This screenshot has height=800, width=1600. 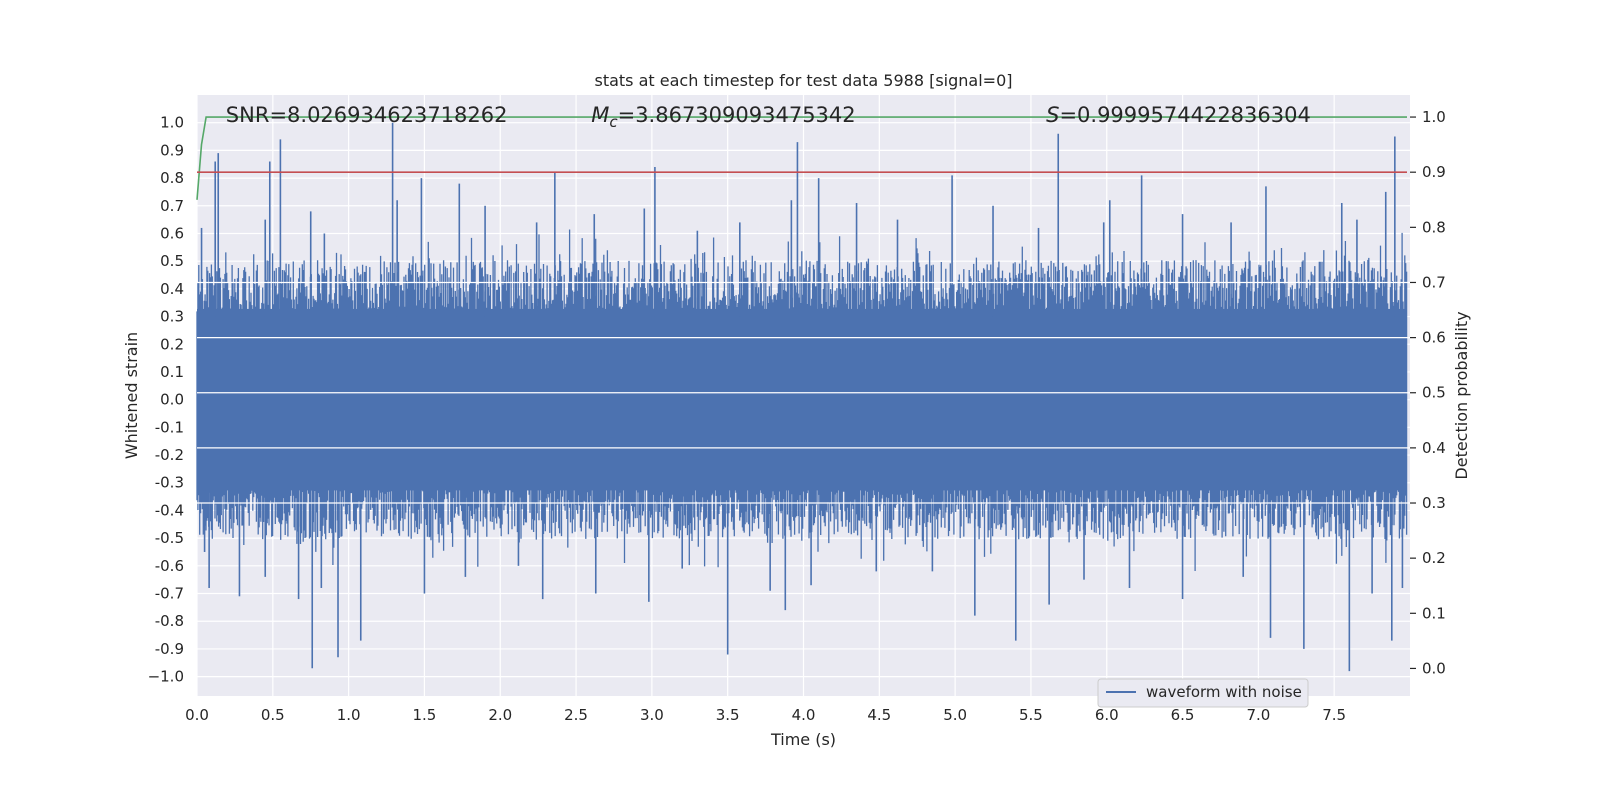 What do you see at coordinates (652, 715) in the screenshot?
I see `x-tick-label: 3.0` at bounding box center [652, 715].